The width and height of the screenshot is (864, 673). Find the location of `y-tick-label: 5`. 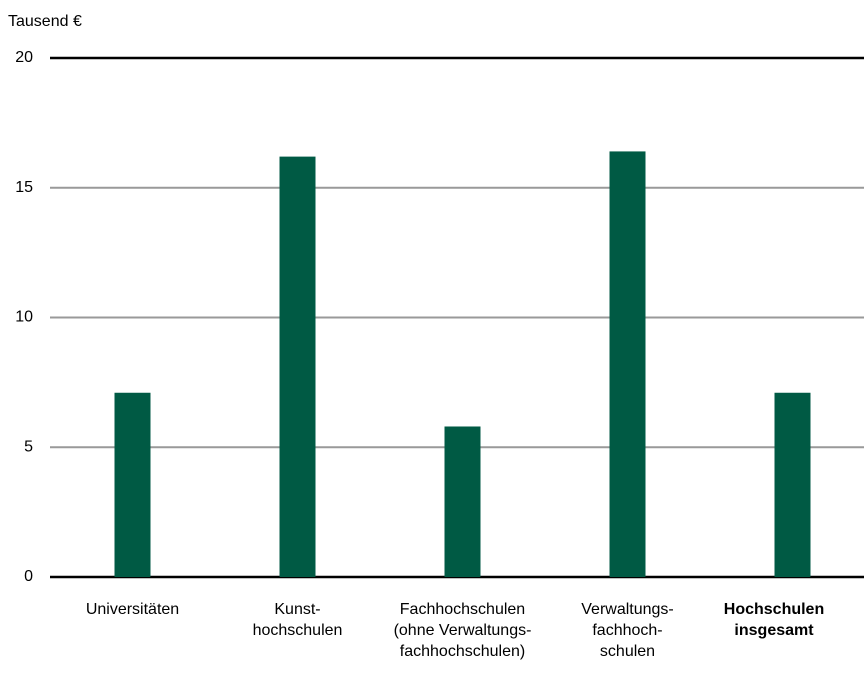

y-tick-label: 5 is located at coordinates (28, 446).